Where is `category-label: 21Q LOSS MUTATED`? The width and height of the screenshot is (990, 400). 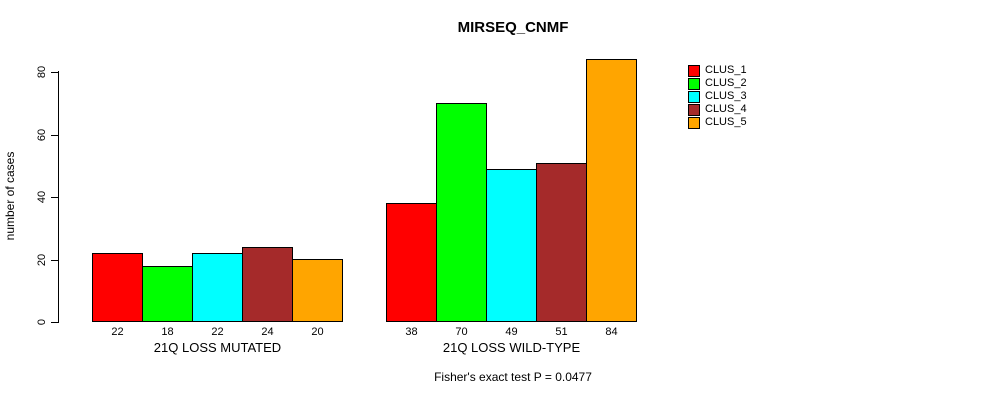 category-label: 21Q LOSS MUTATED is located at coordinates (217, 347).